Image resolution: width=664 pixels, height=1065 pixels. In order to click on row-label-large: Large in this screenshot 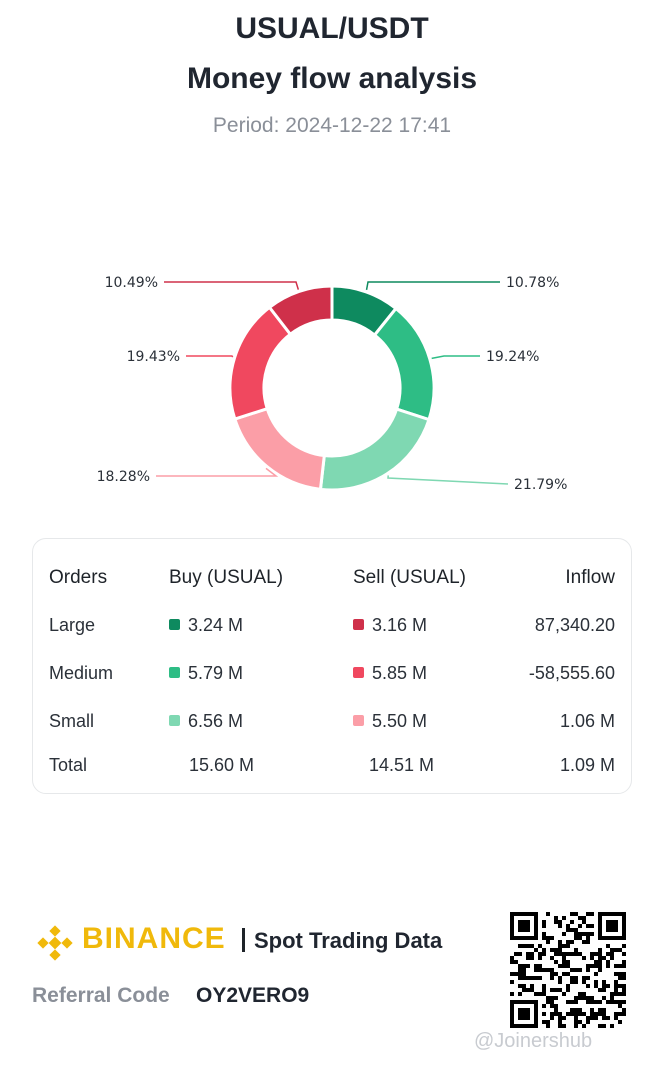, I will do `click(72, 625)`.